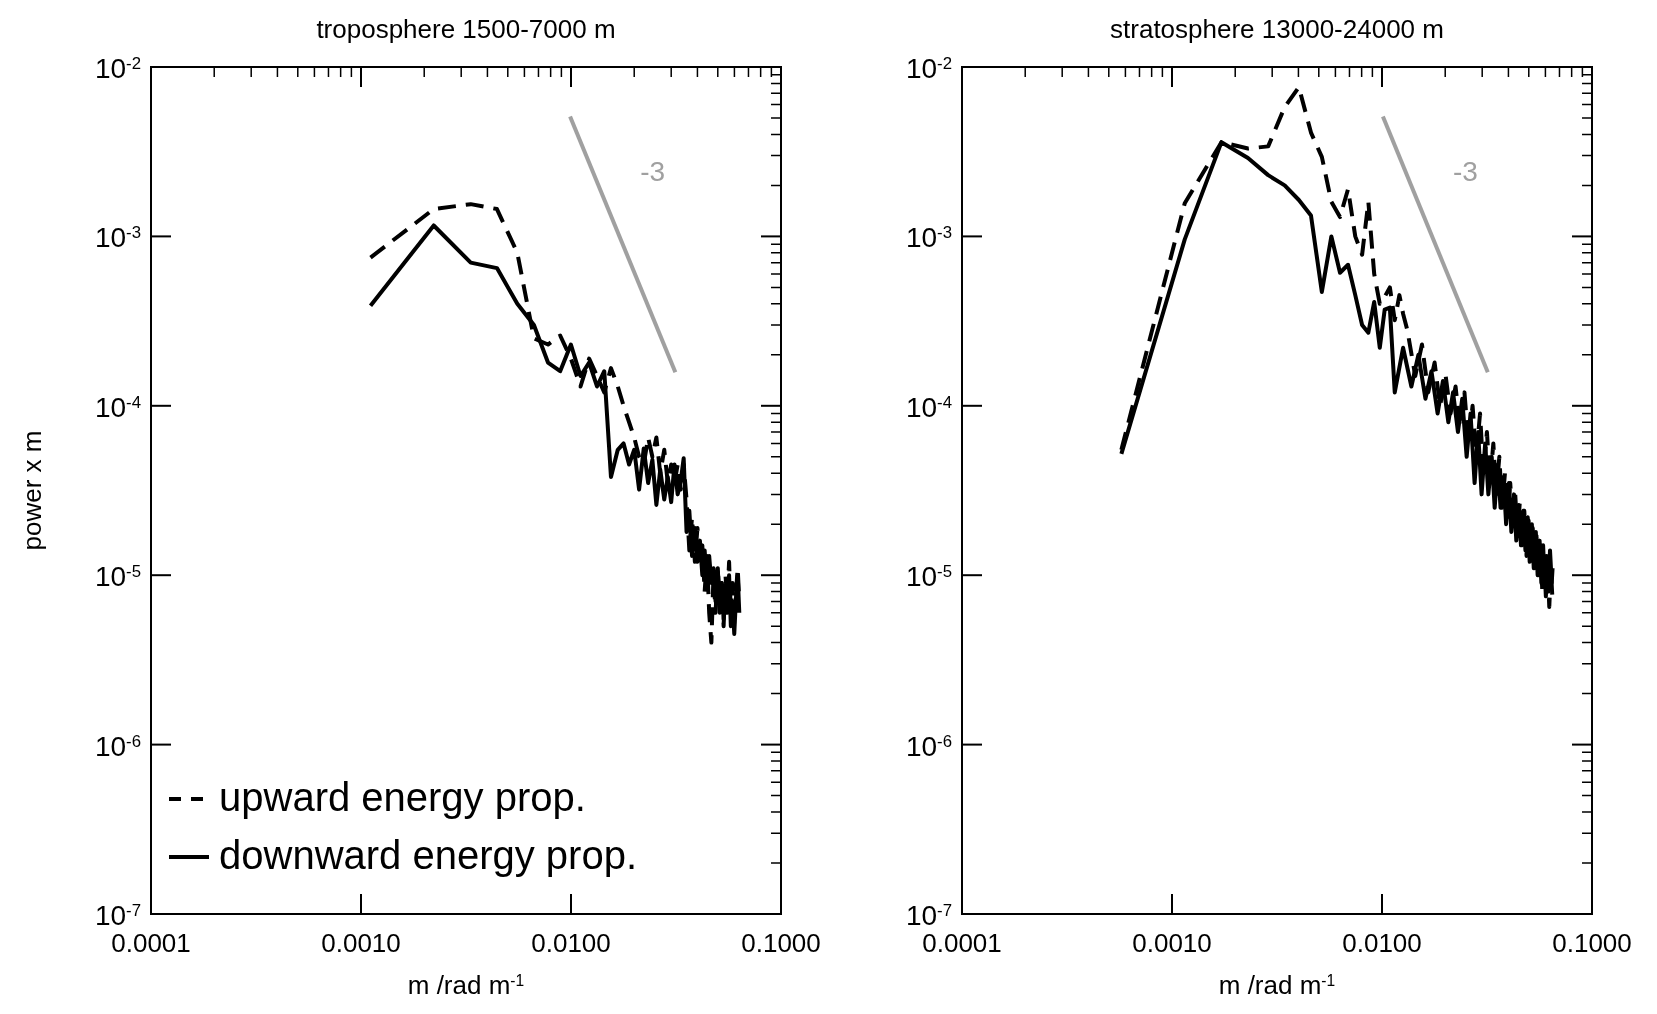 The image size is (1657, 1014). I want to click on chart-title: troposphere 1500-7000 m, so click(466, 29).